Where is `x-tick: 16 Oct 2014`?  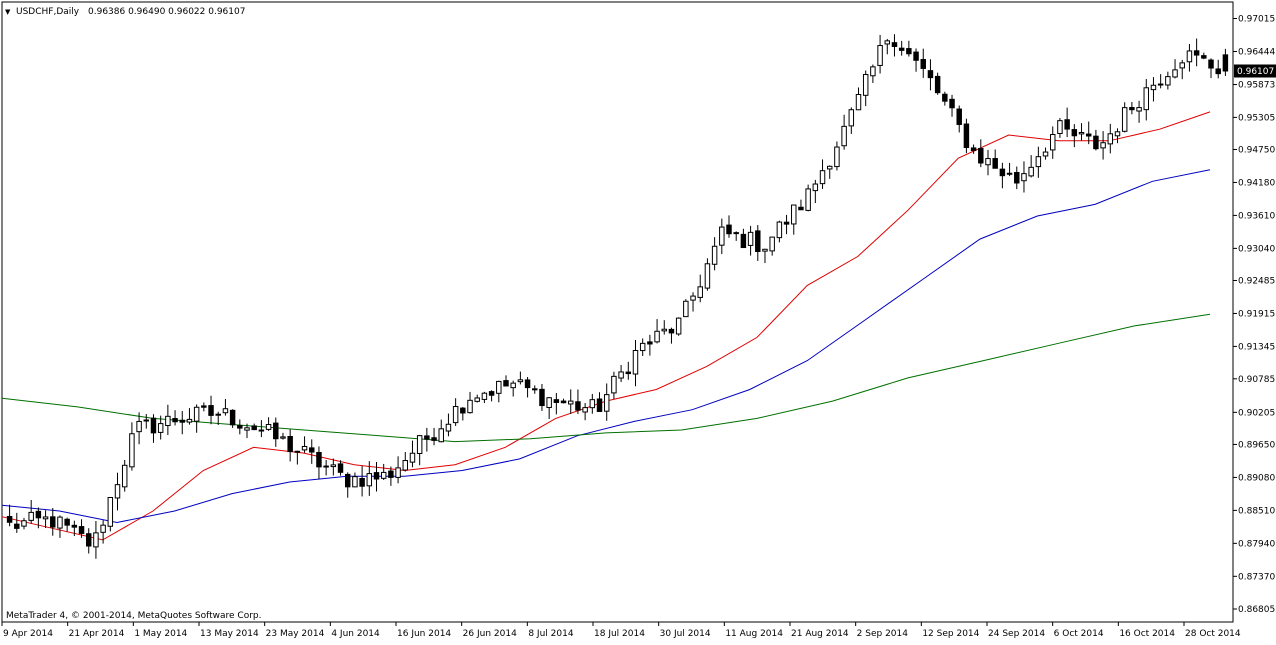
x-tick: 16 Oct 2014 is located at coordinates (1146, 630).